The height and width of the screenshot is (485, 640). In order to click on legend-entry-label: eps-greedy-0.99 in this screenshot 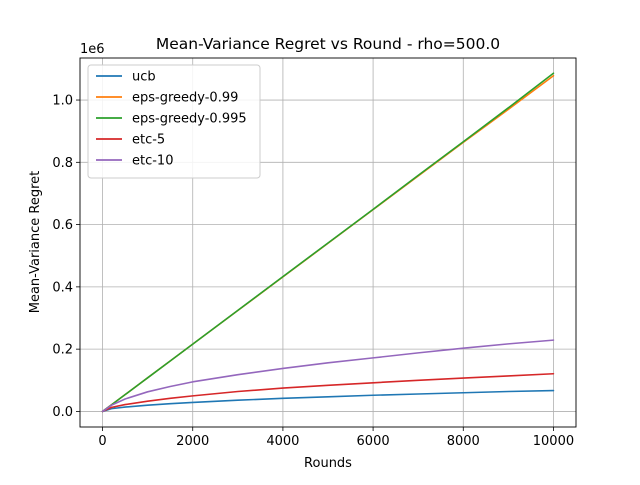, I will do `click(185, 98)`.